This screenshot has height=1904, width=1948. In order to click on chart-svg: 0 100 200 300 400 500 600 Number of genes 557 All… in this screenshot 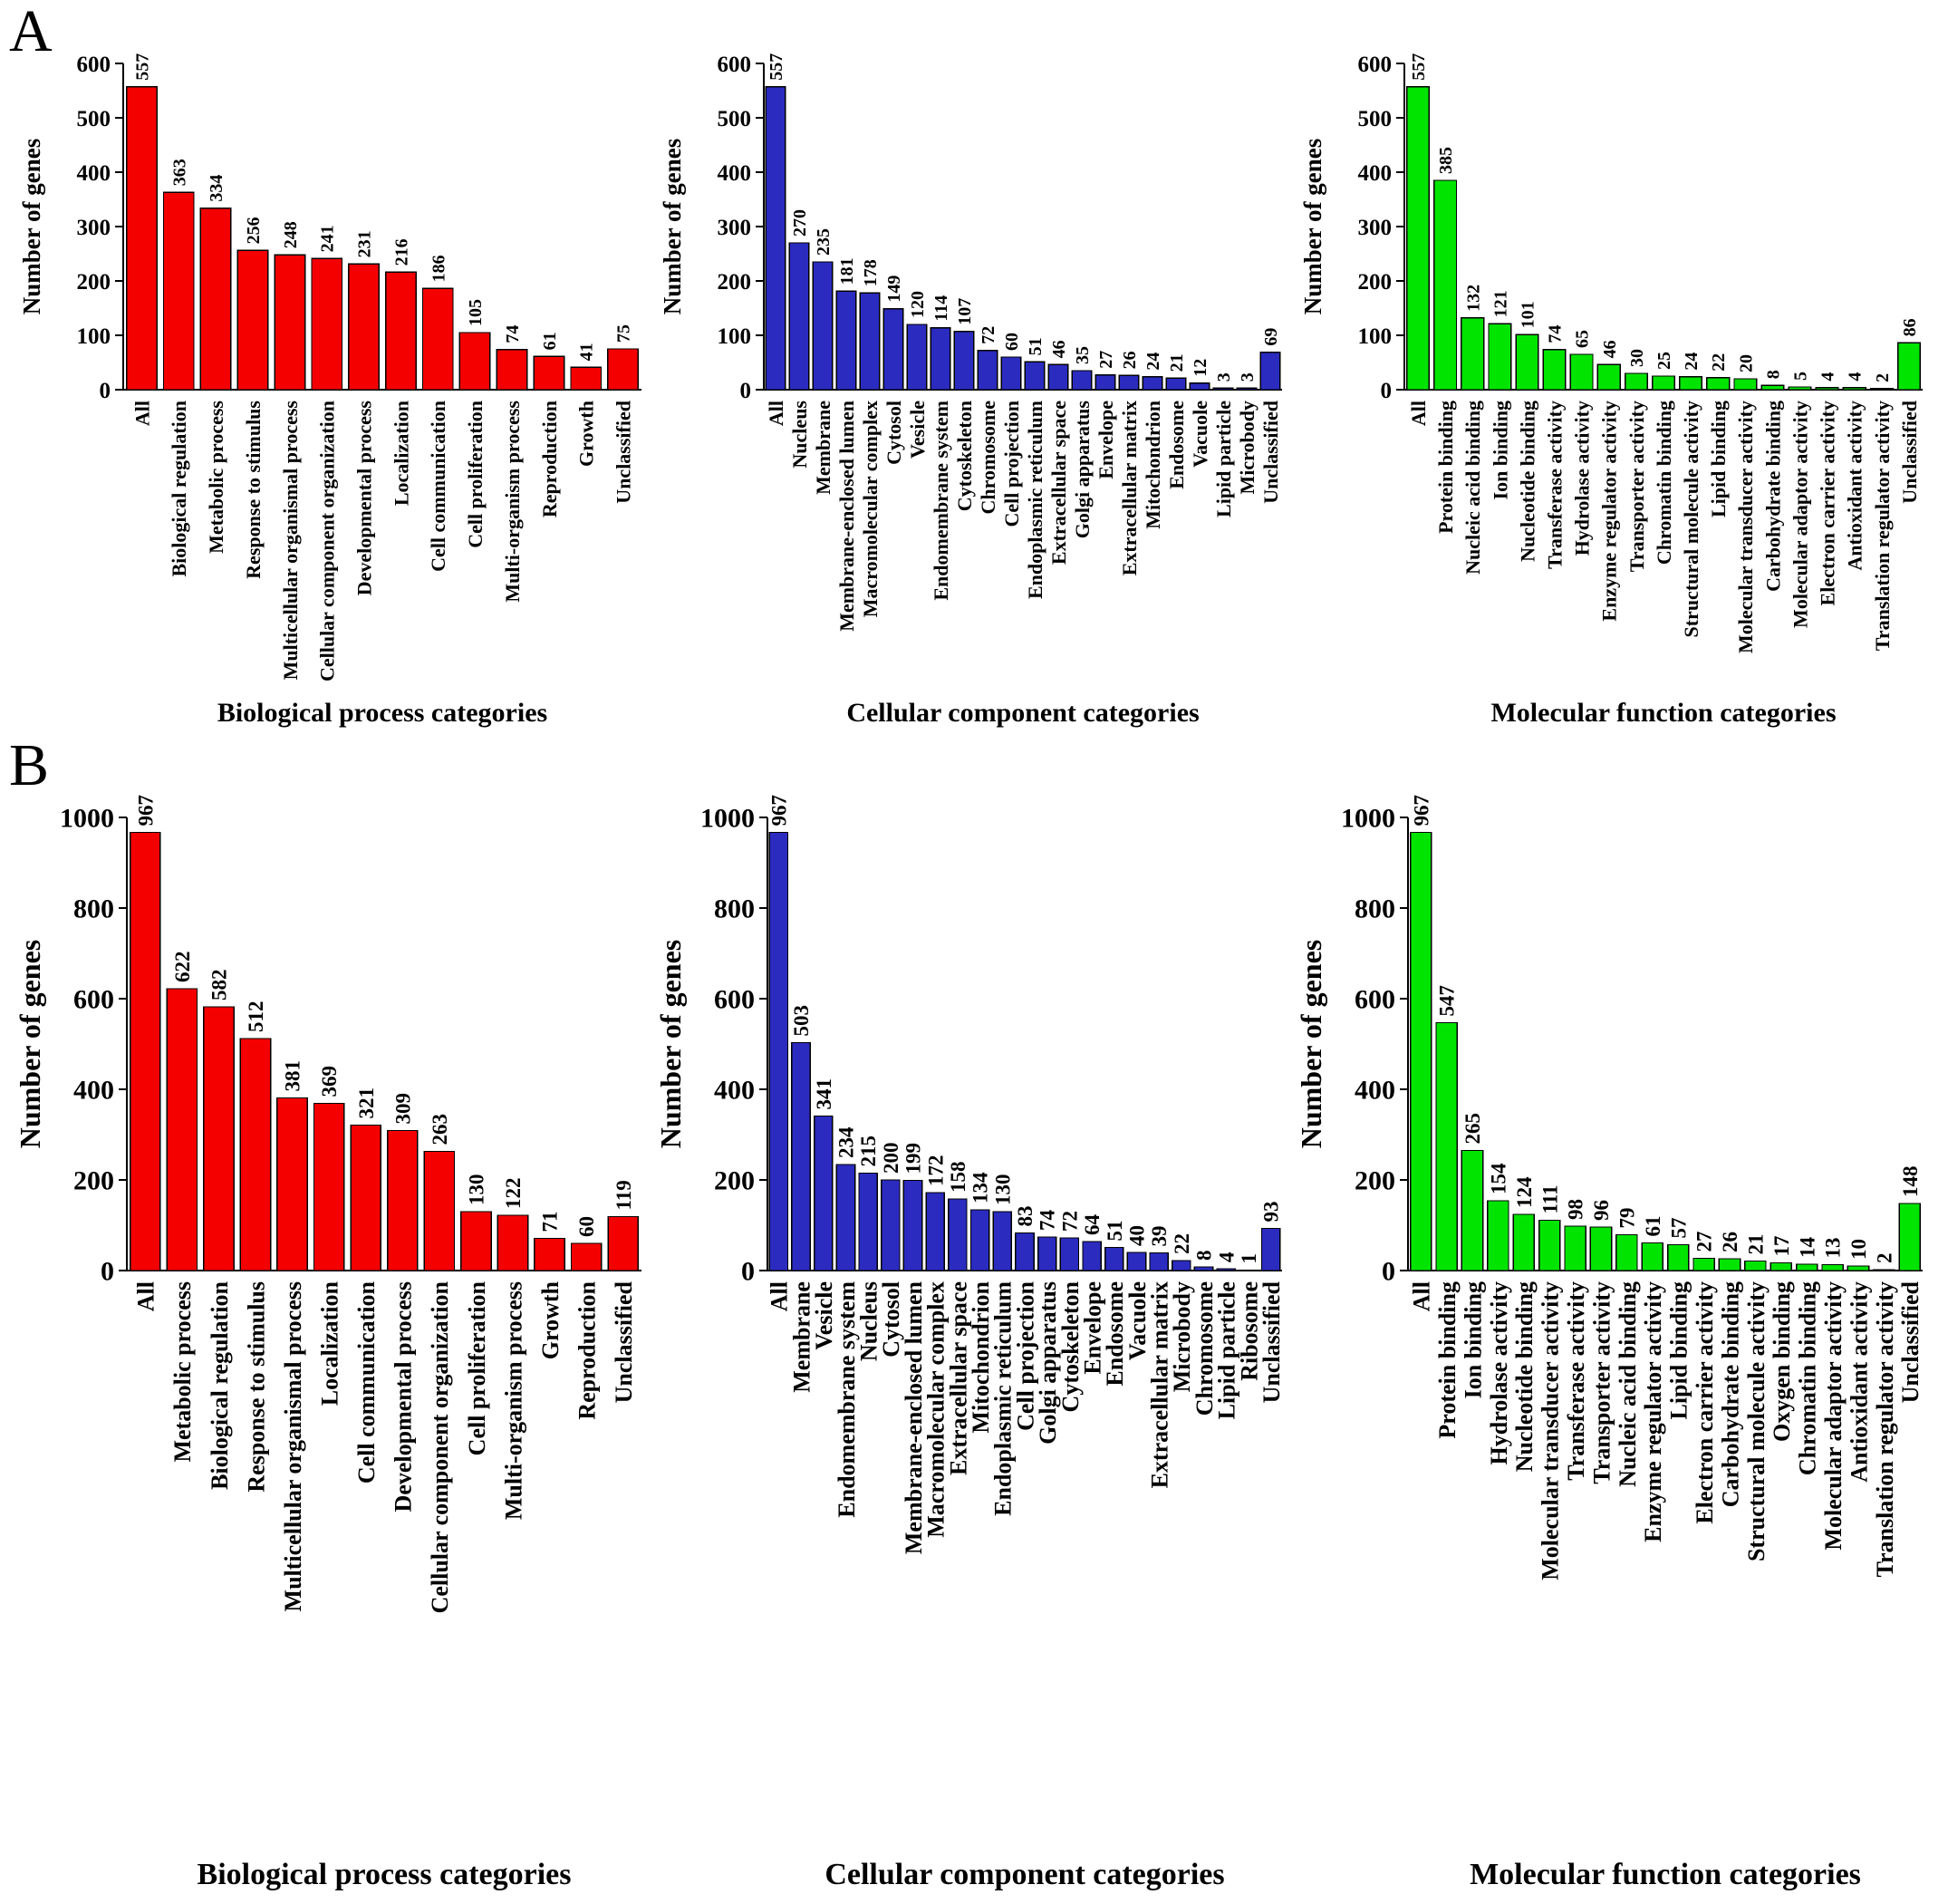, I will do `click(1611, 353)`.